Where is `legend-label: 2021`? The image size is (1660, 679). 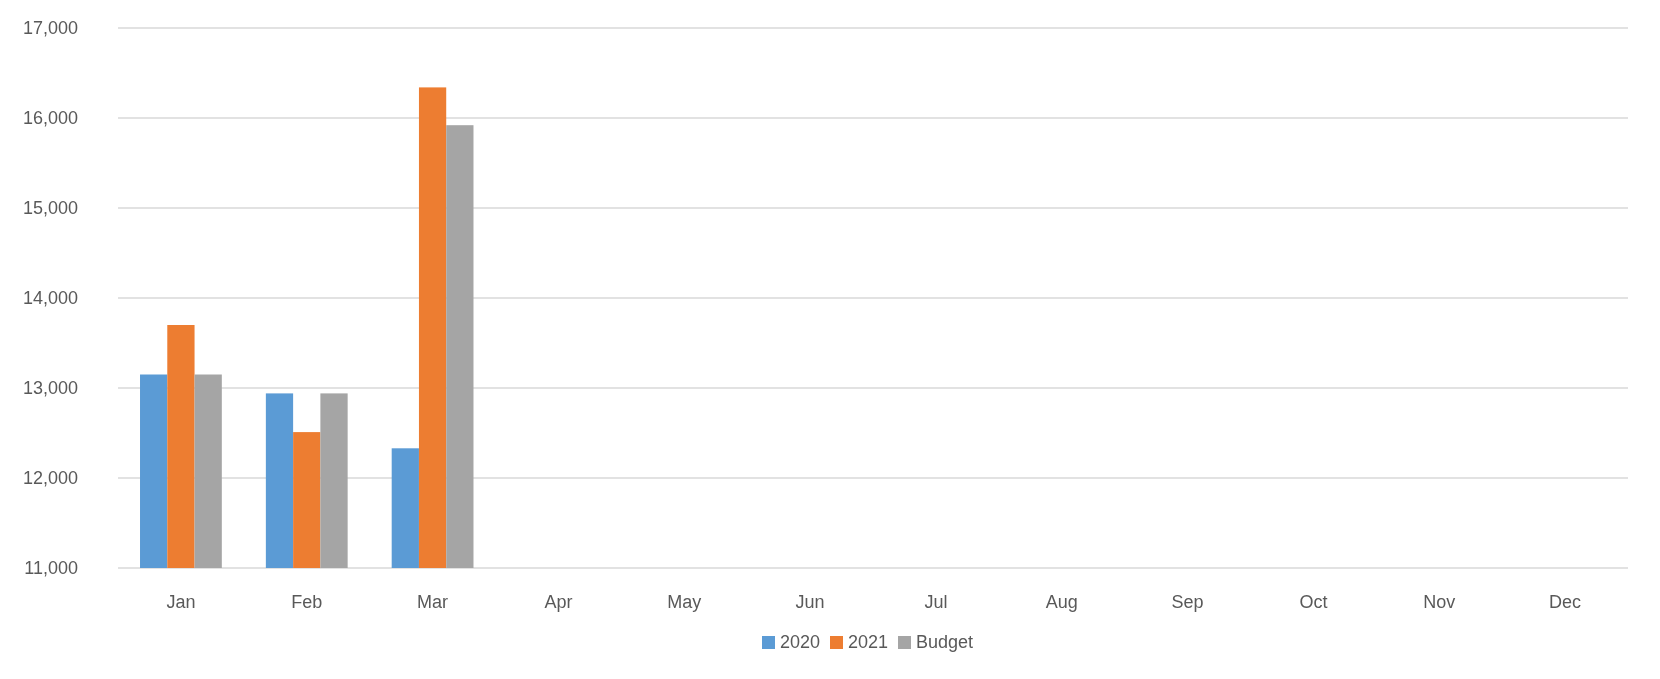
legend-label: 2021 is located at coordinates (868, 642).